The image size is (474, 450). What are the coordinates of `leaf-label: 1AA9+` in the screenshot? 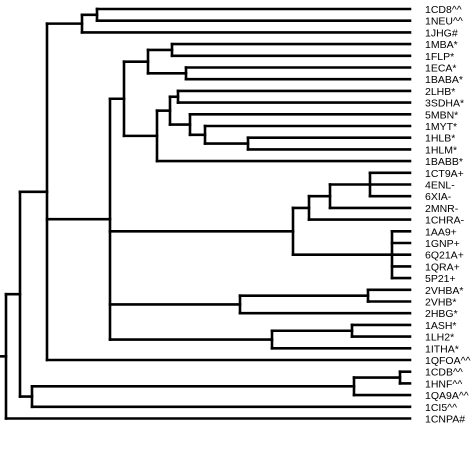 It's located at (441, 232).